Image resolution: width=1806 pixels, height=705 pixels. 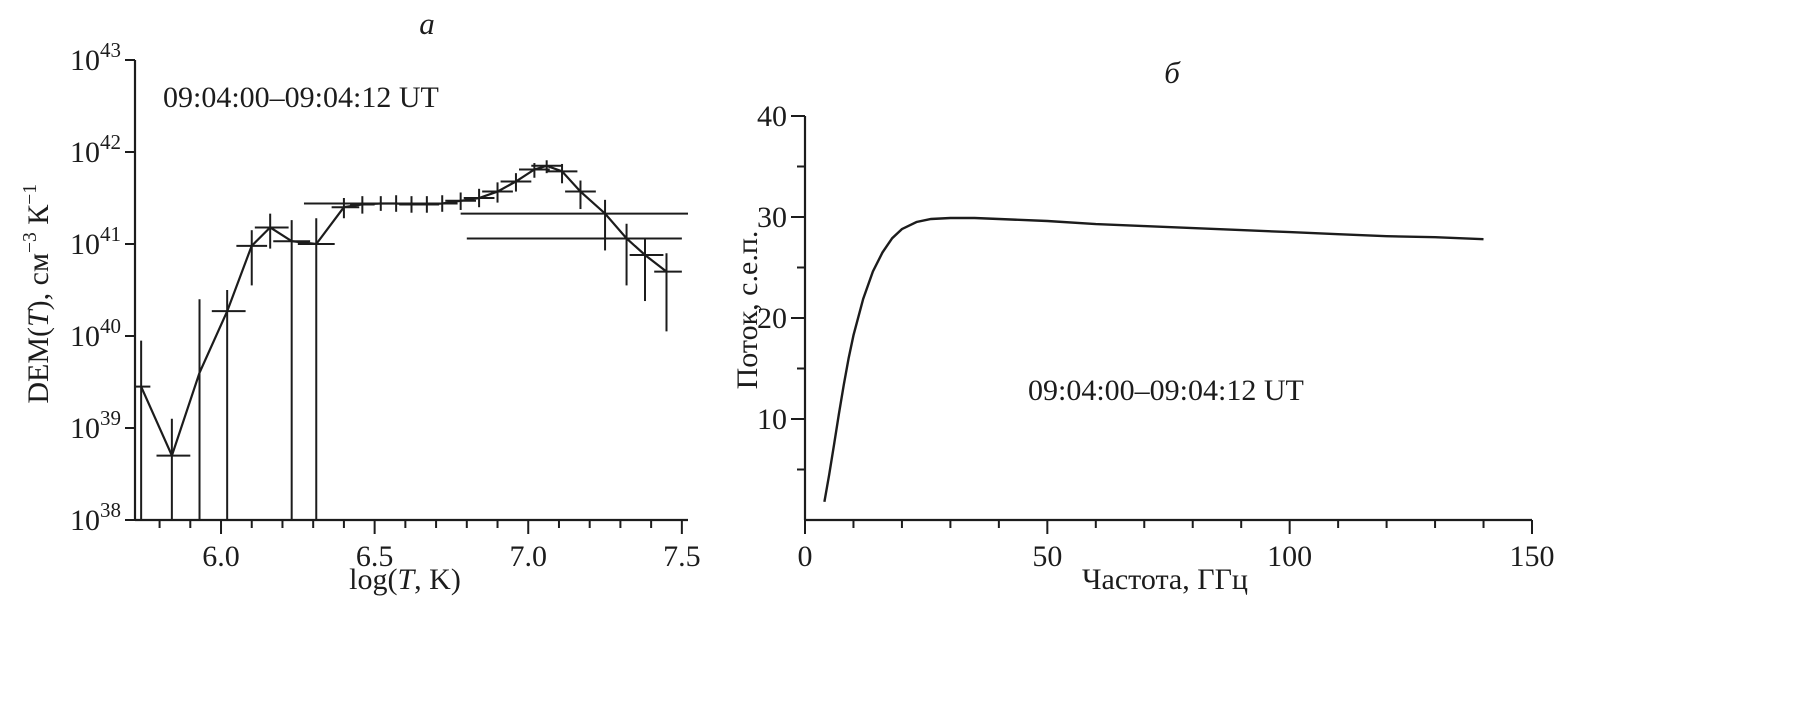 I want to click on svg-text: 20, so click(x=772, y=318).